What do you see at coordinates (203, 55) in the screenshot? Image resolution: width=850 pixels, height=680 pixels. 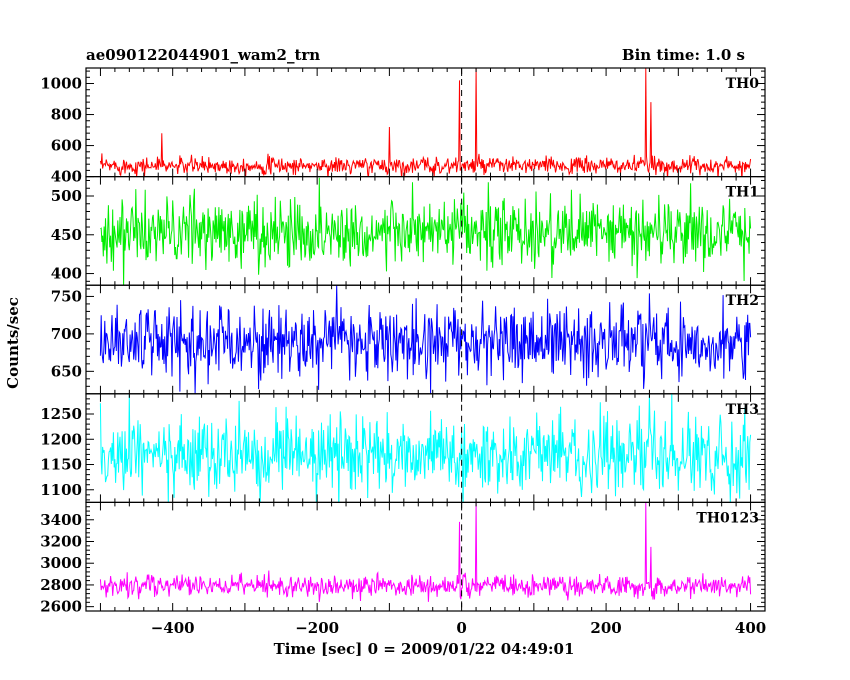 I see `file-name-header: ae090122044901_wam2_trn` at bounding box center [203, 55].